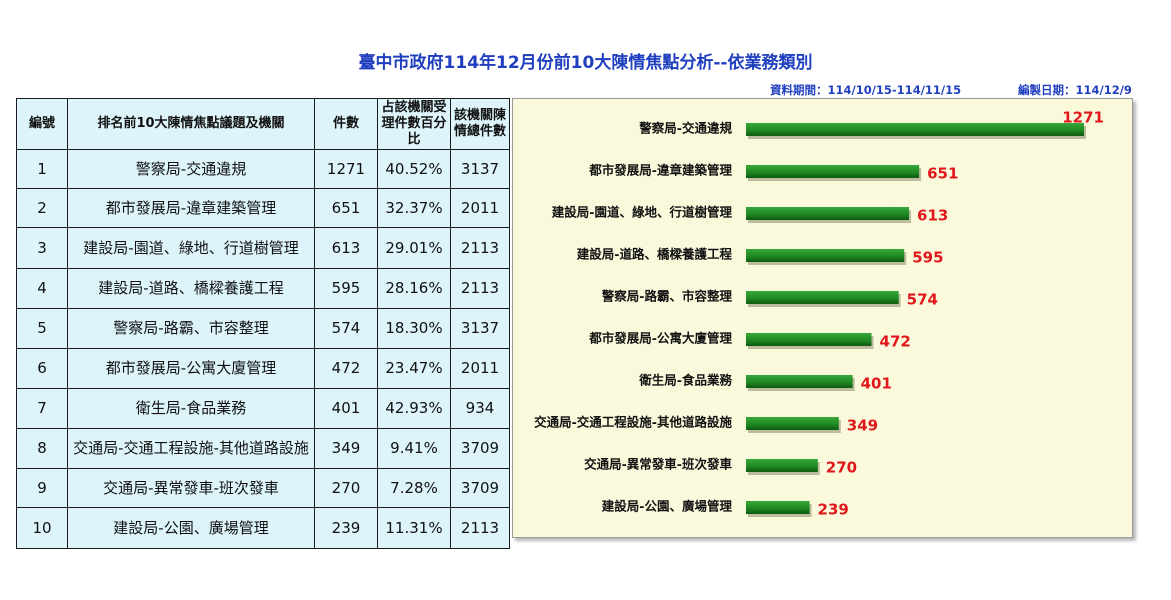 The height and width of the screenshot is (600, 1171). What do you see at coordinates (42, 408) in the screenshot?
I see `cell-no: 7` at bounding box center [42, 408].